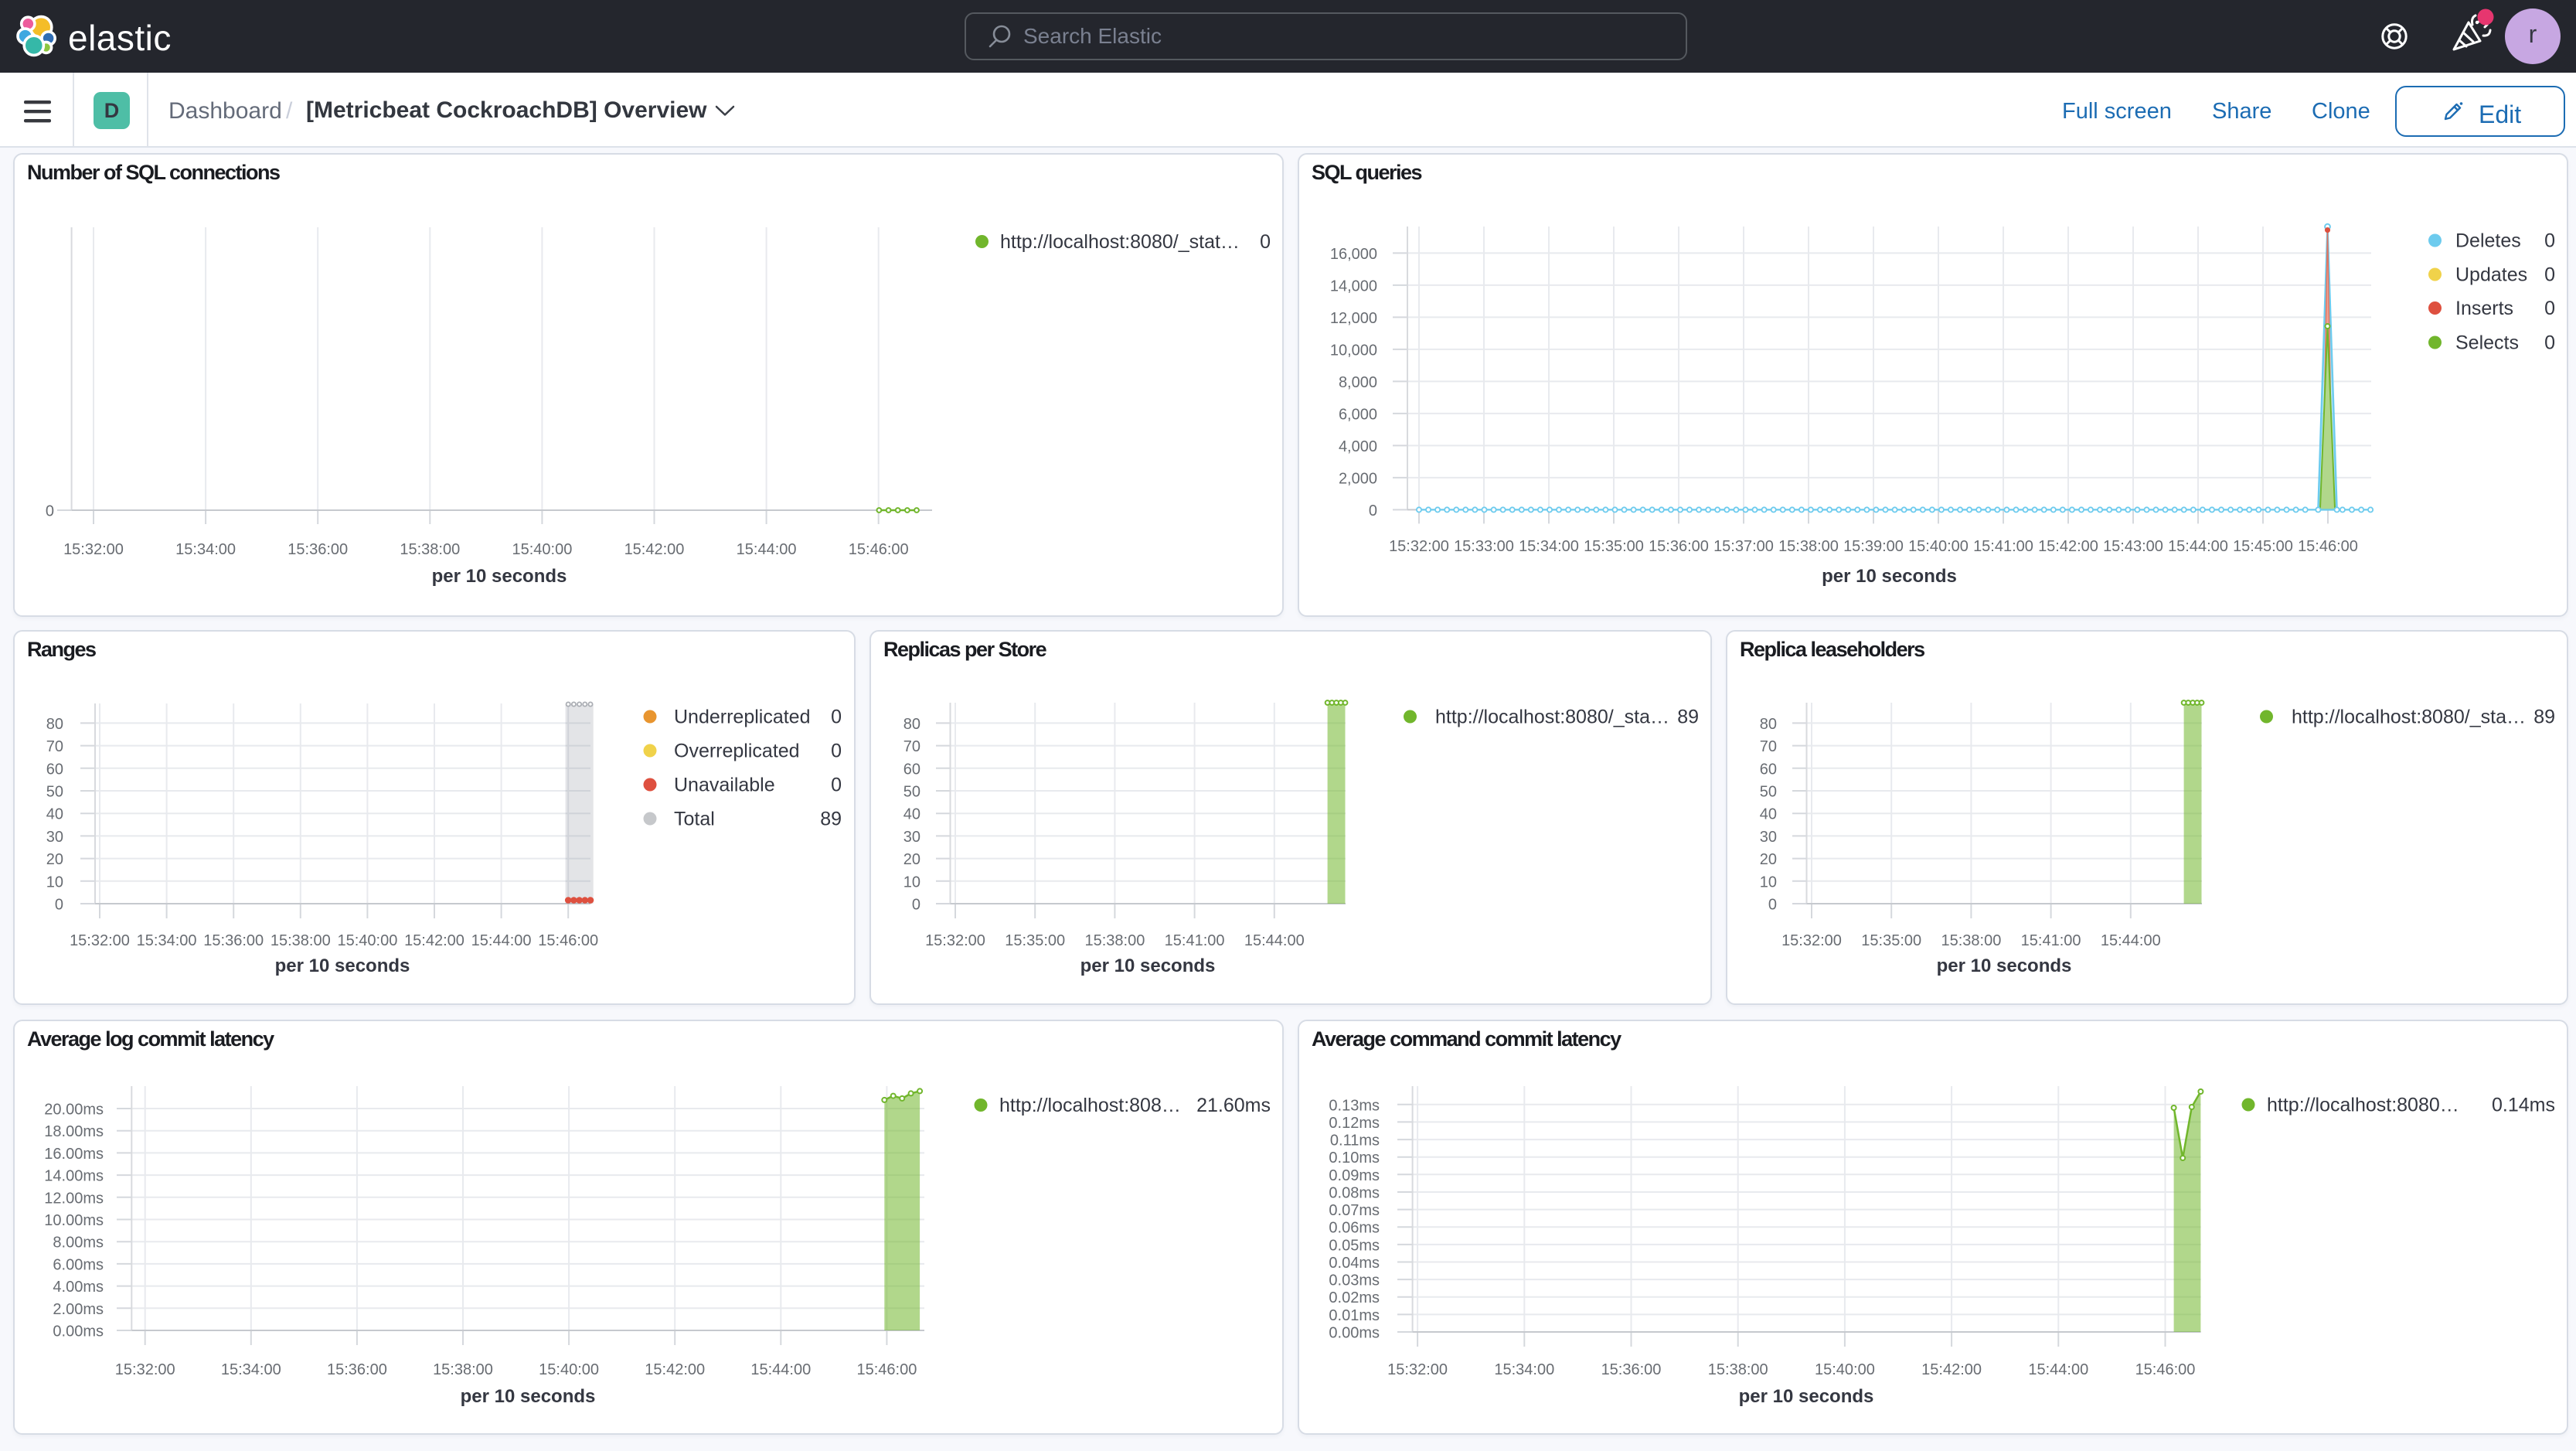 The image size is (2576, 1451). I want to click on svg-text: 12.00ms, so click(74, 1198).